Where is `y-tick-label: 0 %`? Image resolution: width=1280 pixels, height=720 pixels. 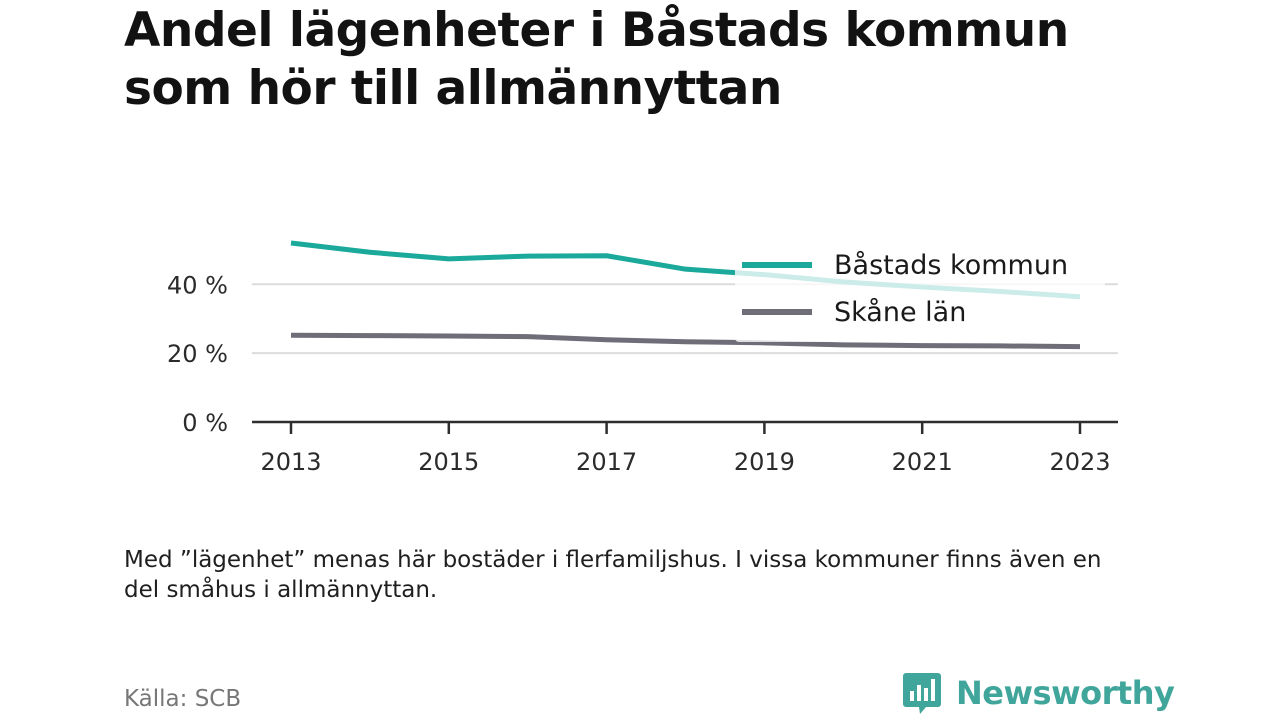 y-tick-label: 0 % is located at coordinates (205, 423).